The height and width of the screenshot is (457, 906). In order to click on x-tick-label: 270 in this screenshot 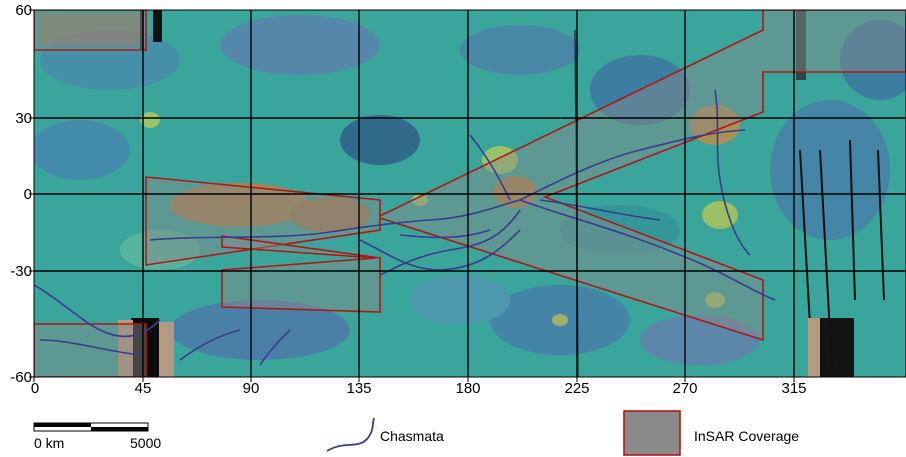, I will do `click(685, 388)`.